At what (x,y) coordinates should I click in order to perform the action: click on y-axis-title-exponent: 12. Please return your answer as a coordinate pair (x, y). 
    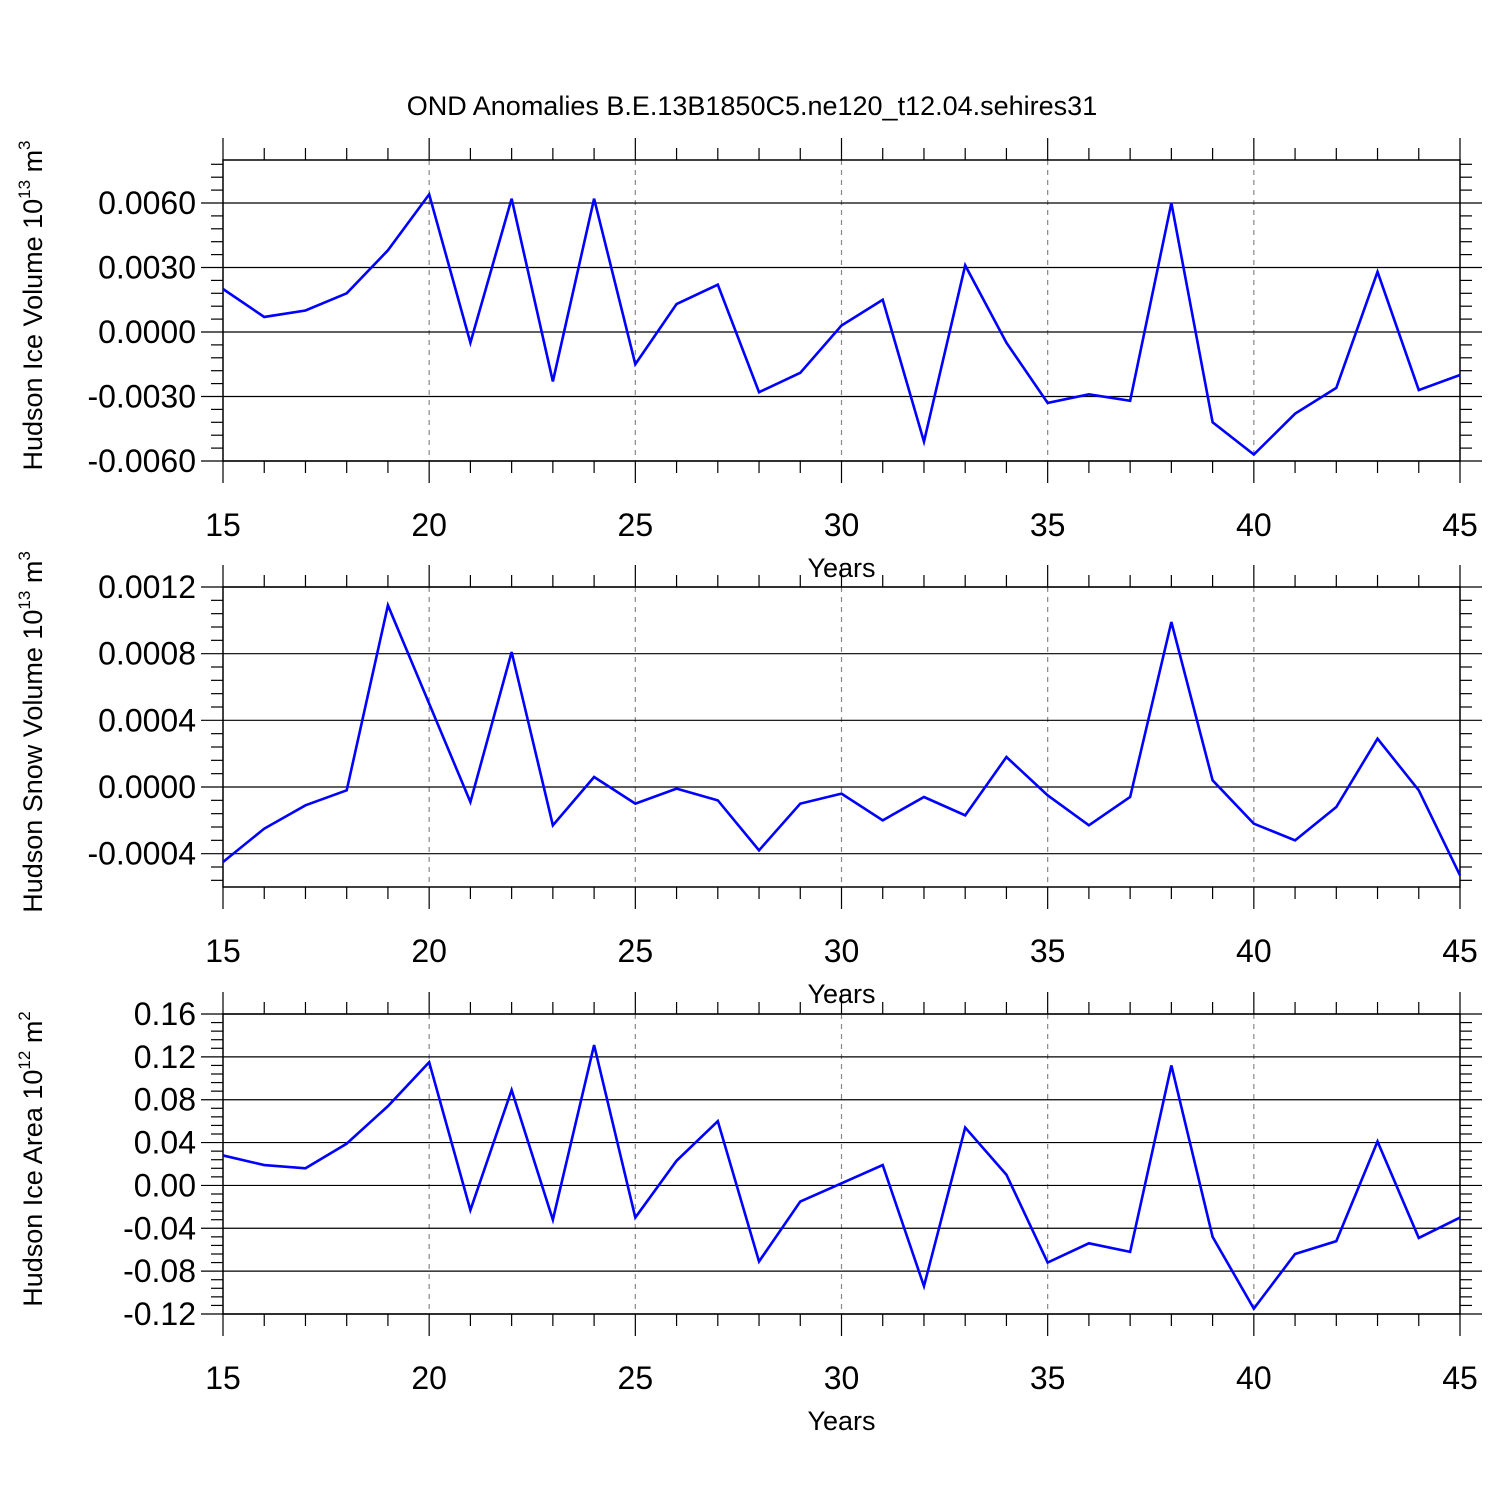
    Looking at the image, I should click on (24, 1060).